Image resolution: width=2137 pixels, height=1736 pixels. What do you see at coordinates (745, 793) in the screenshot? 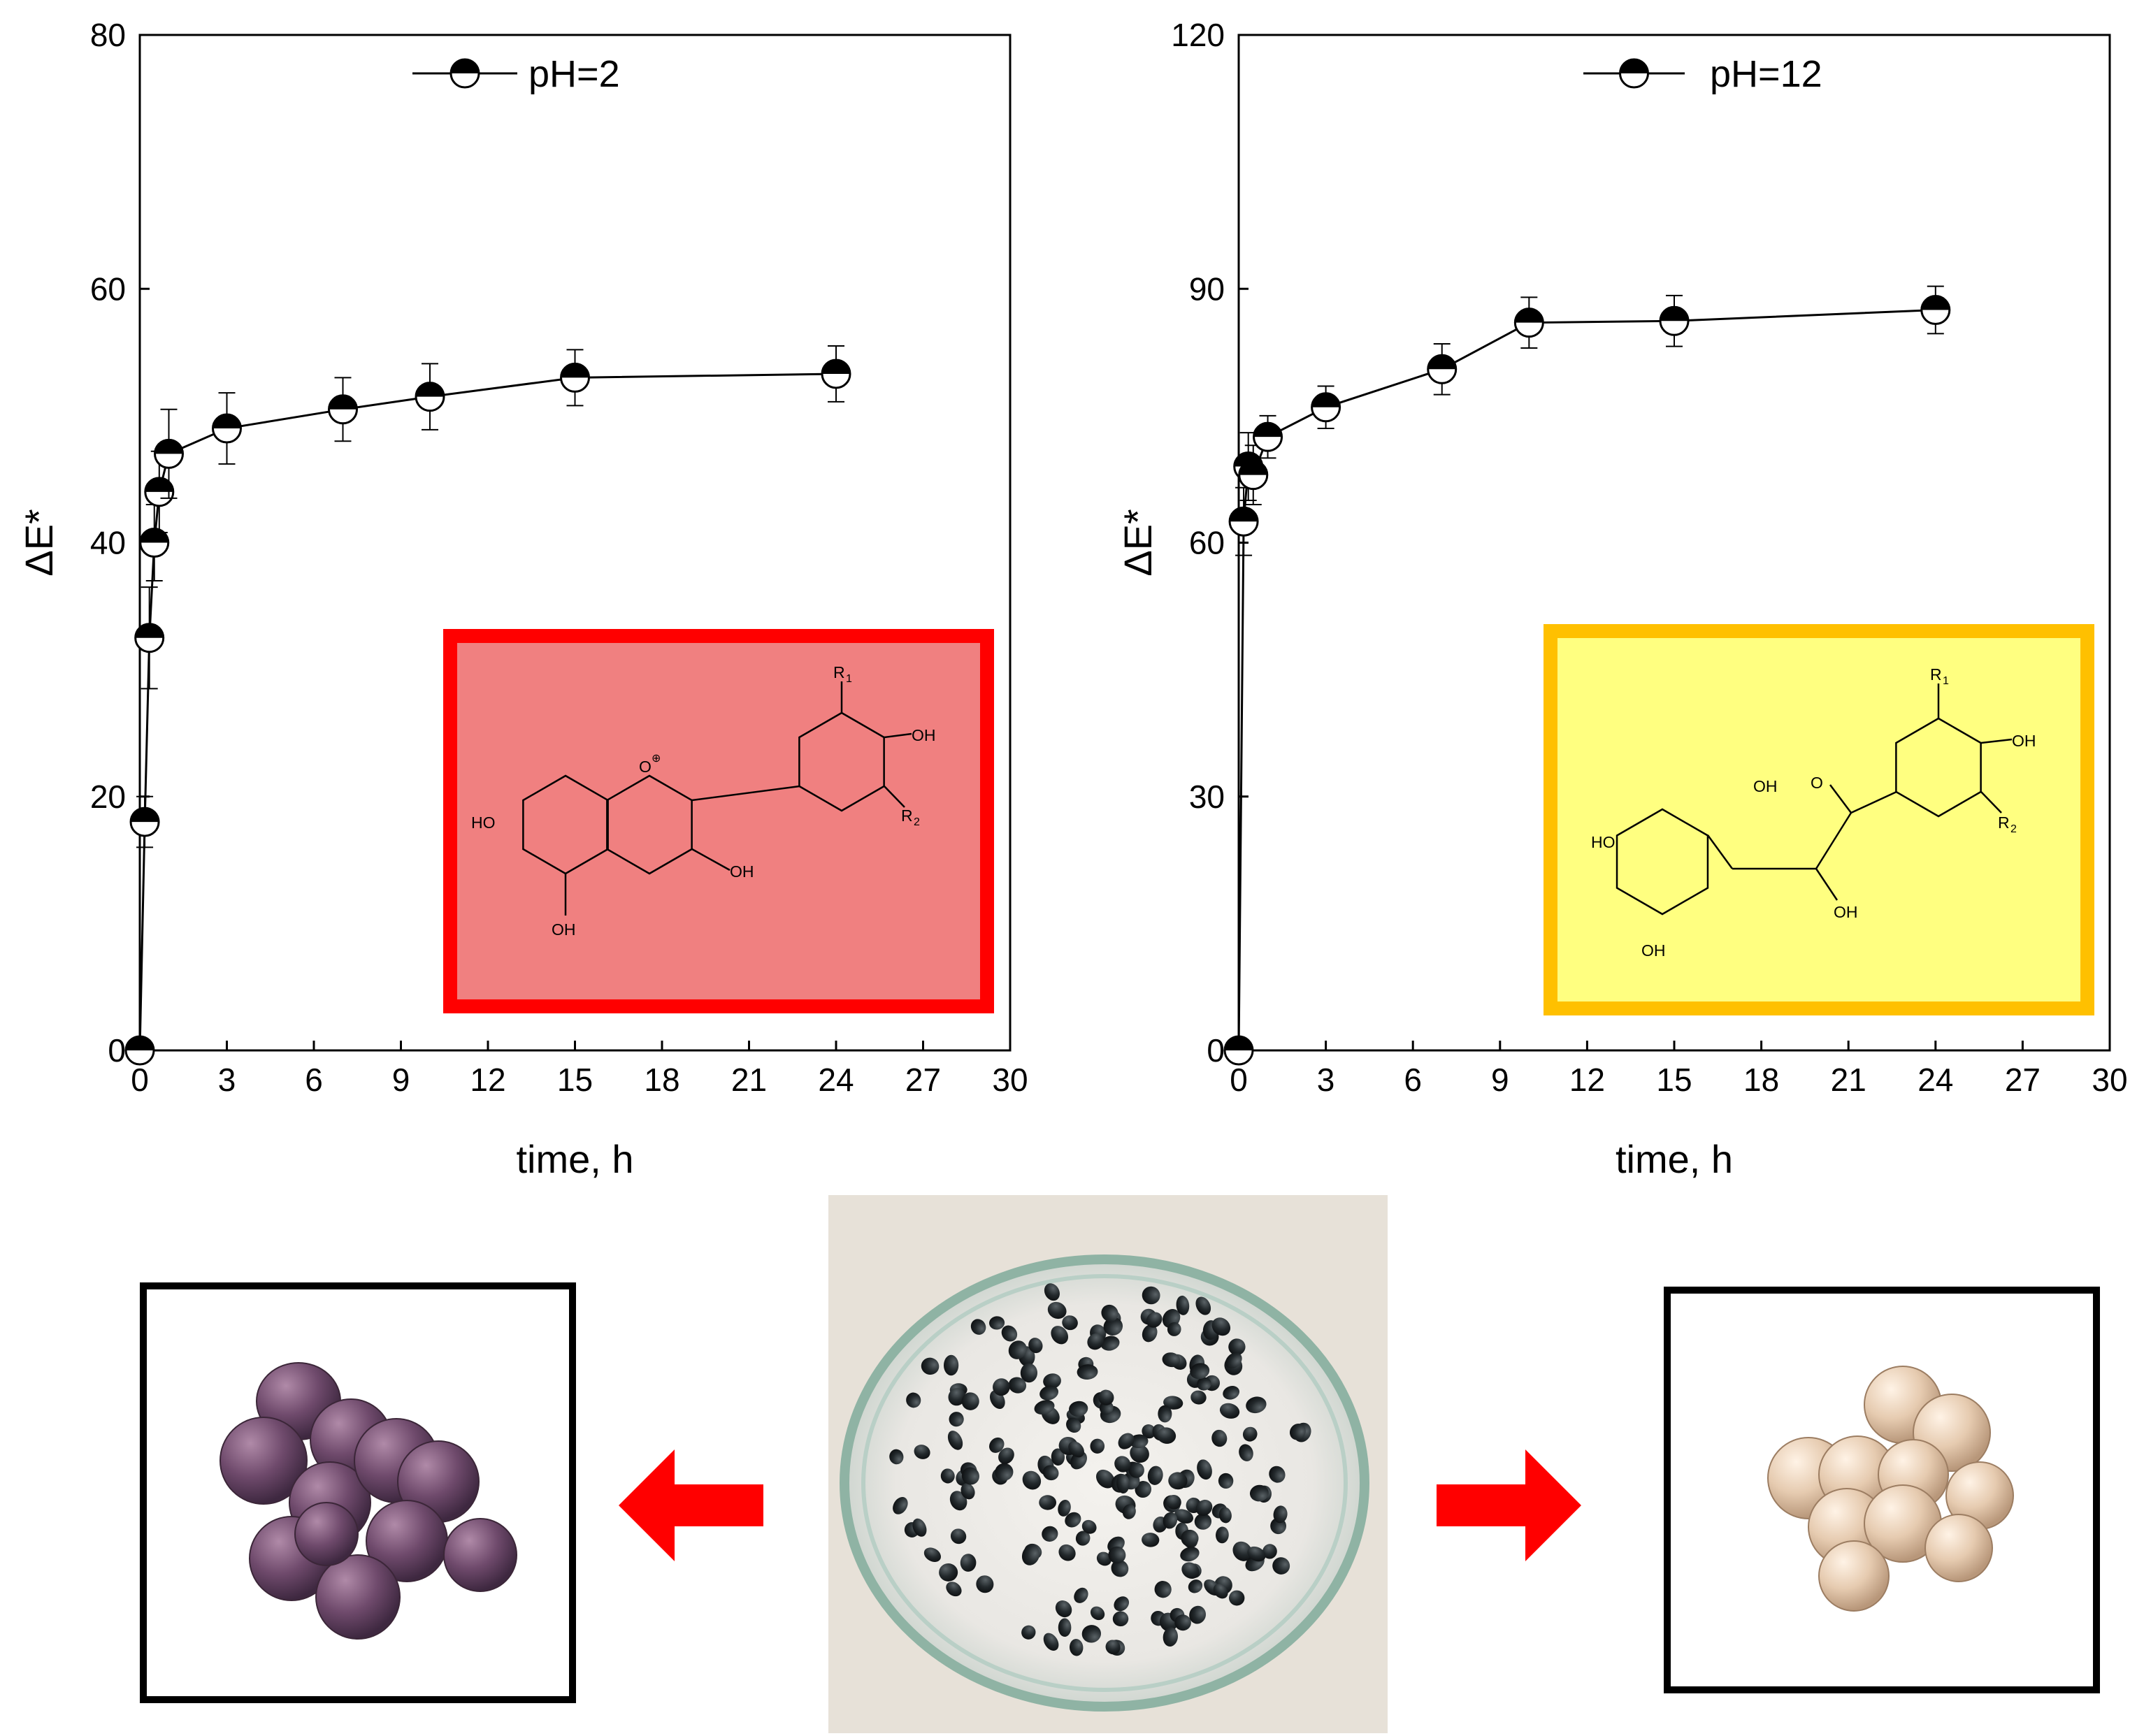
I see `bond-c-b` at bounding box center [745, 793].